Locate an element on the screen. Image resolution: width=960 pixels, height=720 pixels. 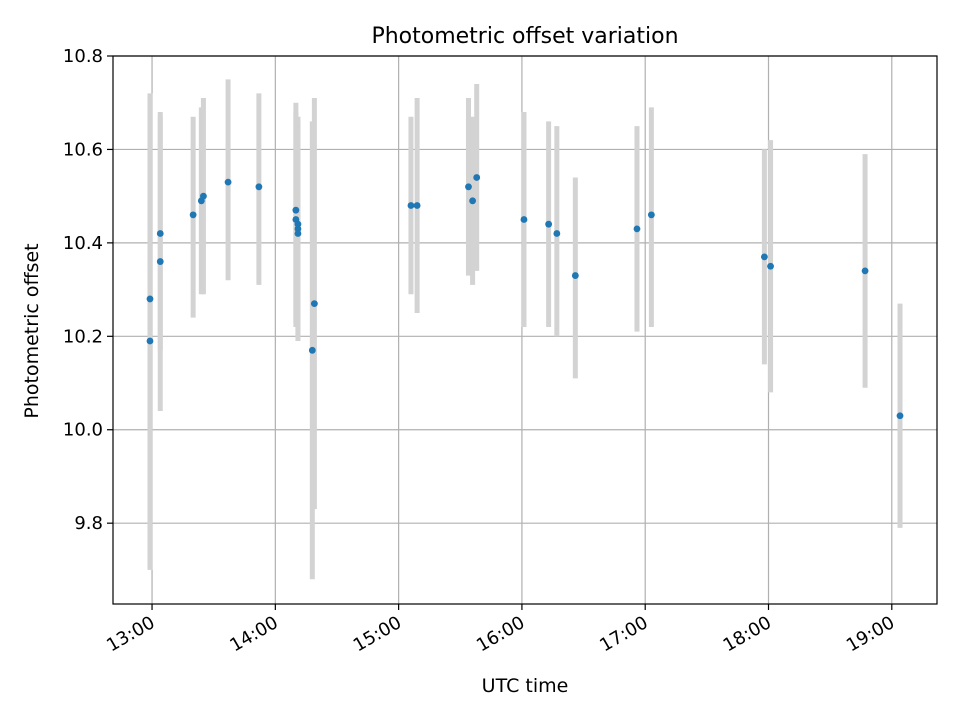
chart-title: Photometric offset variation is located at coordinates (524, 36).